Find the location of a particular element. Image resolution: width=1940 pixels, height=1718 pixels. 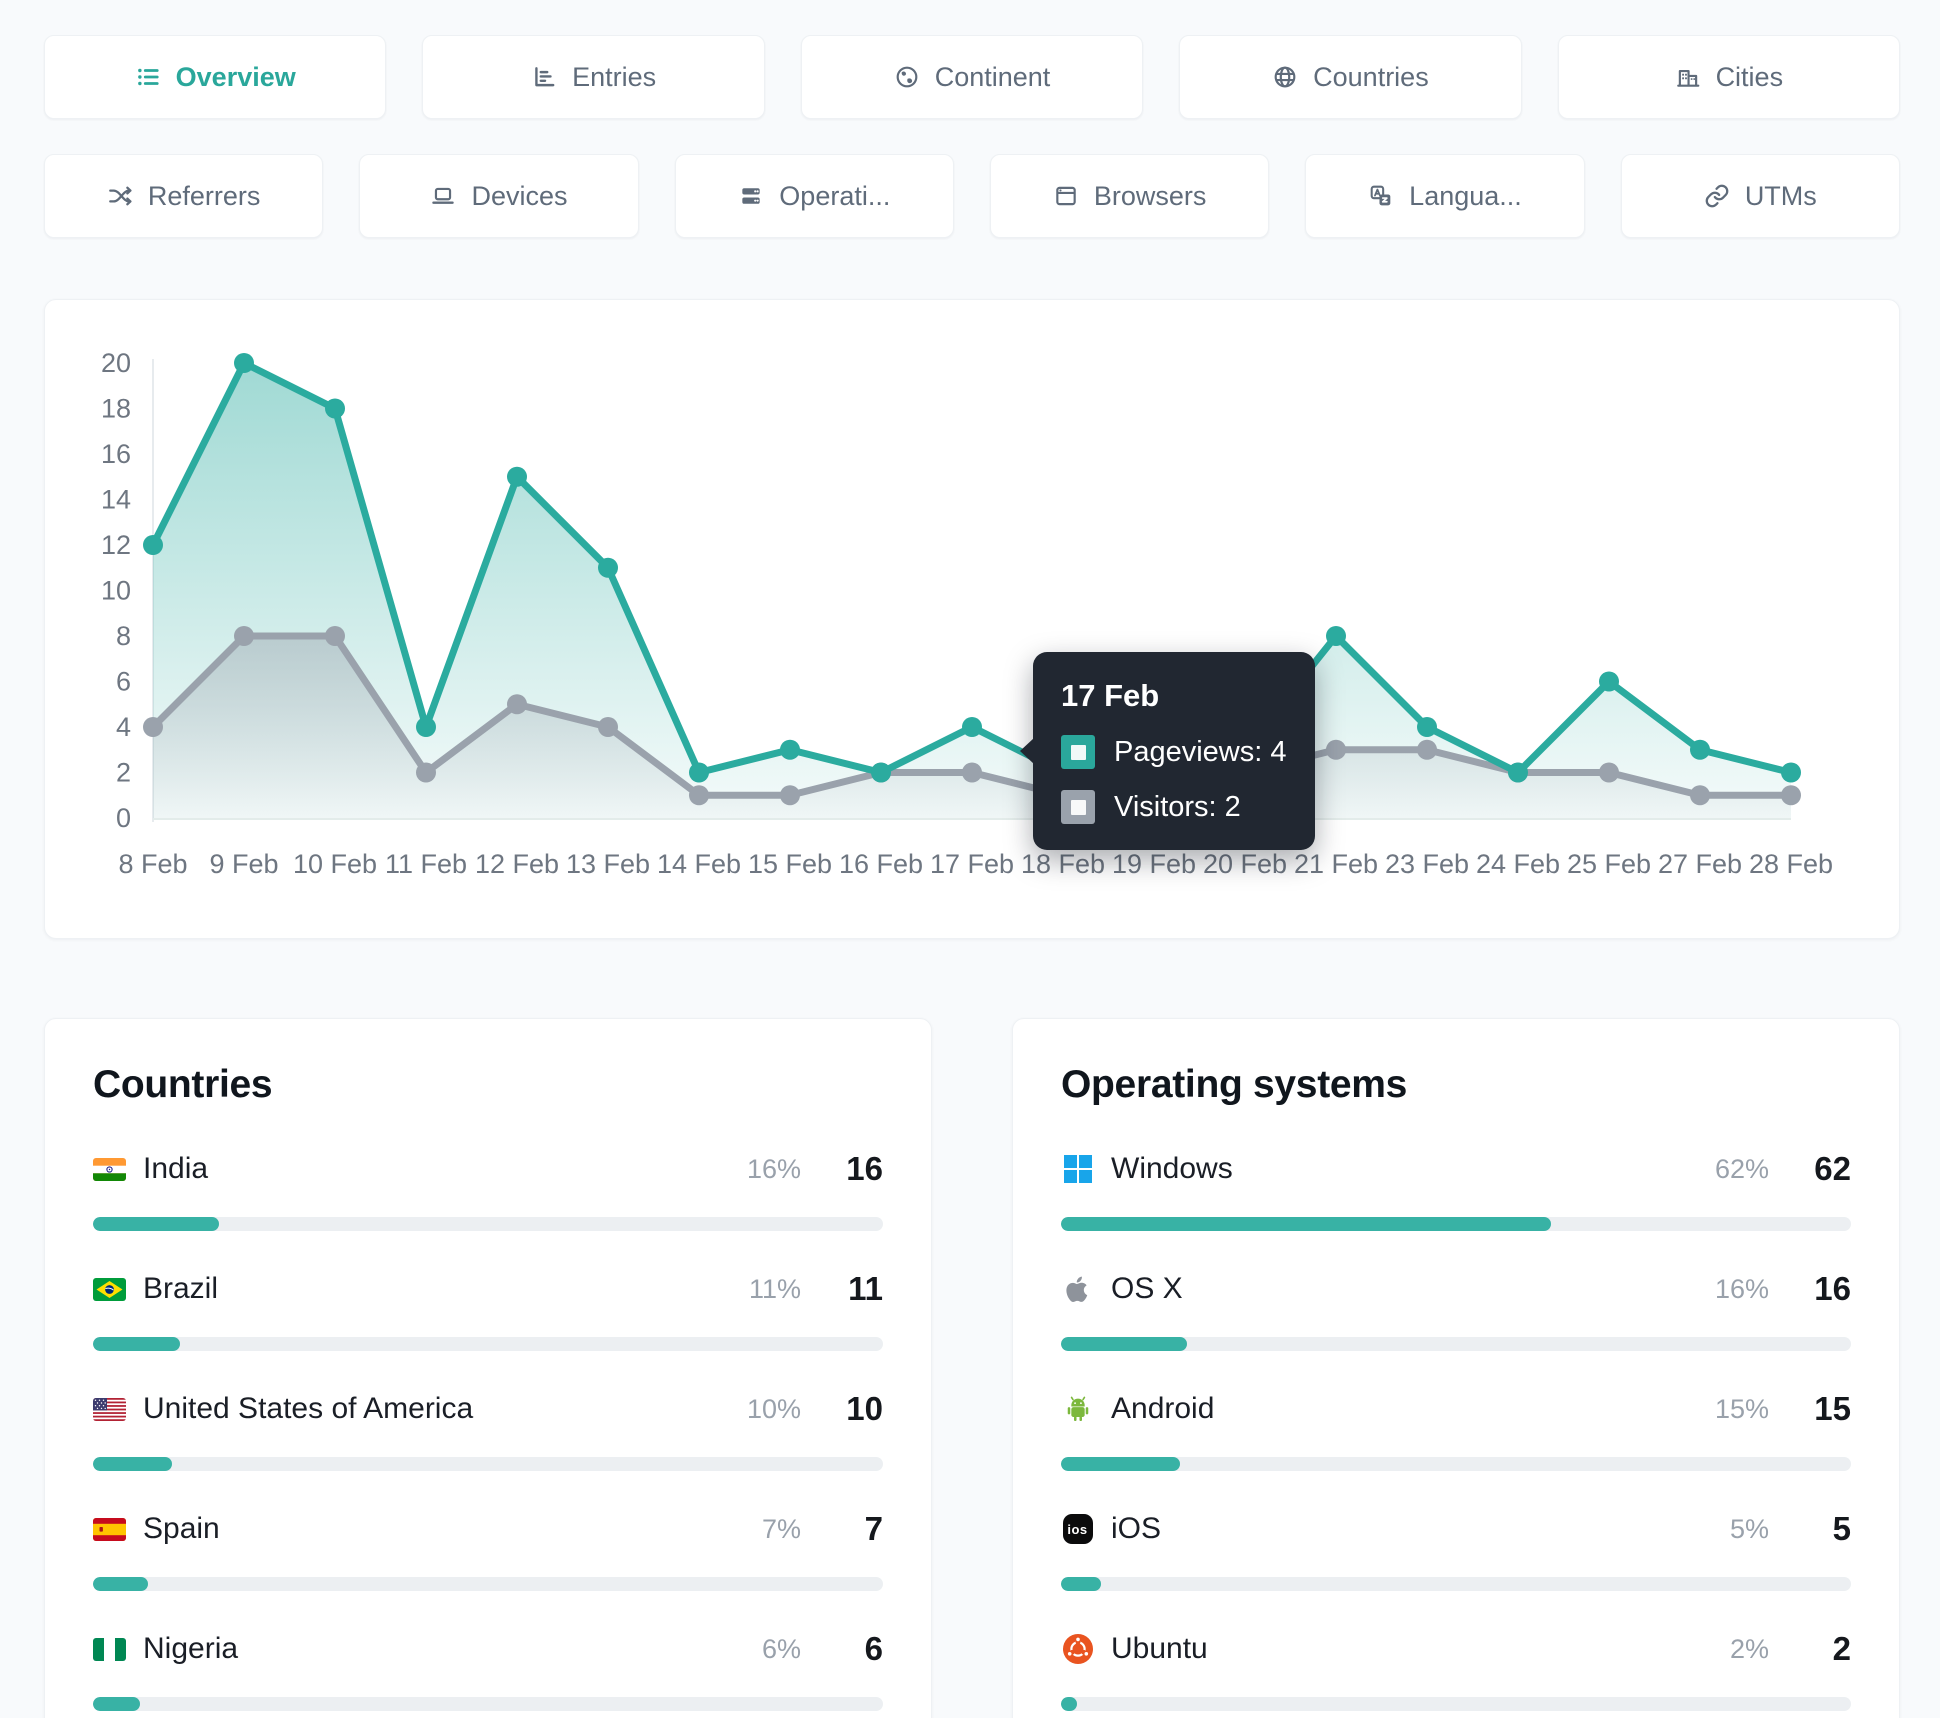

svg-text: 4 is located at coordinates (123, 727).